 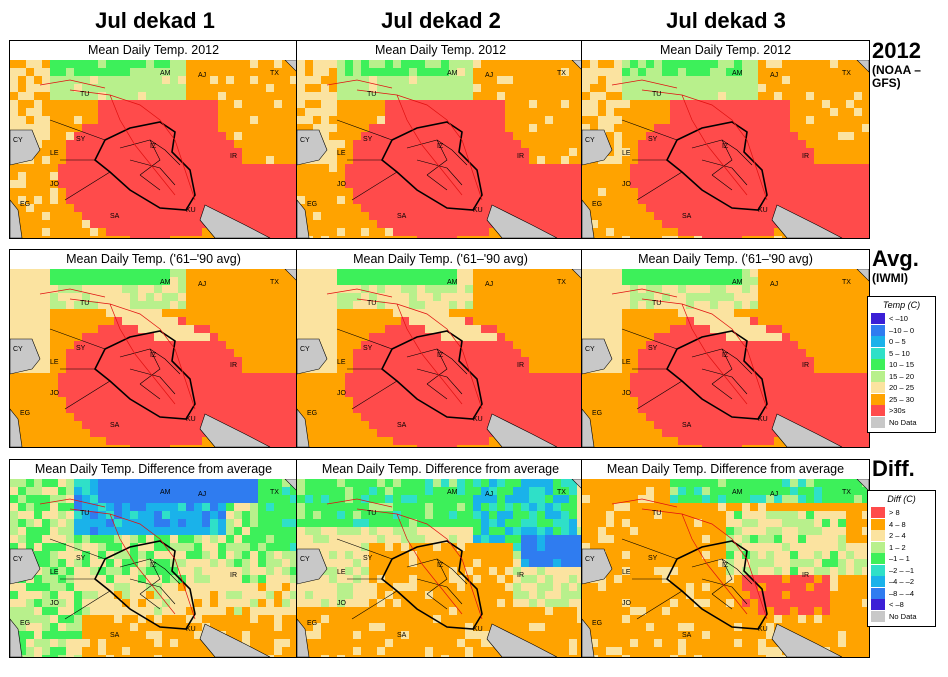 I want to click on legend-item: 0 – 5, so click(x=903, y=342).